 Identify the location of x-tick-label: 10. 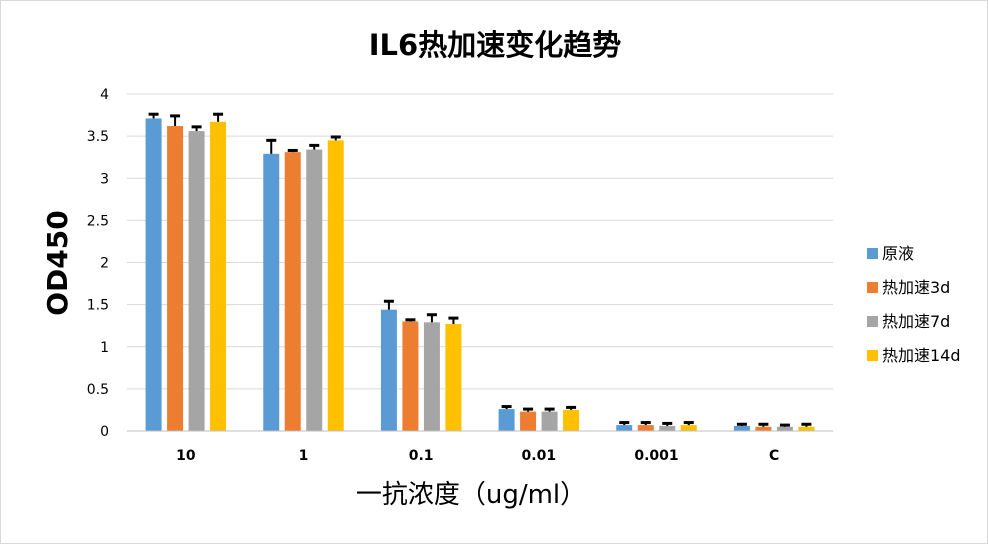
(186, 456).